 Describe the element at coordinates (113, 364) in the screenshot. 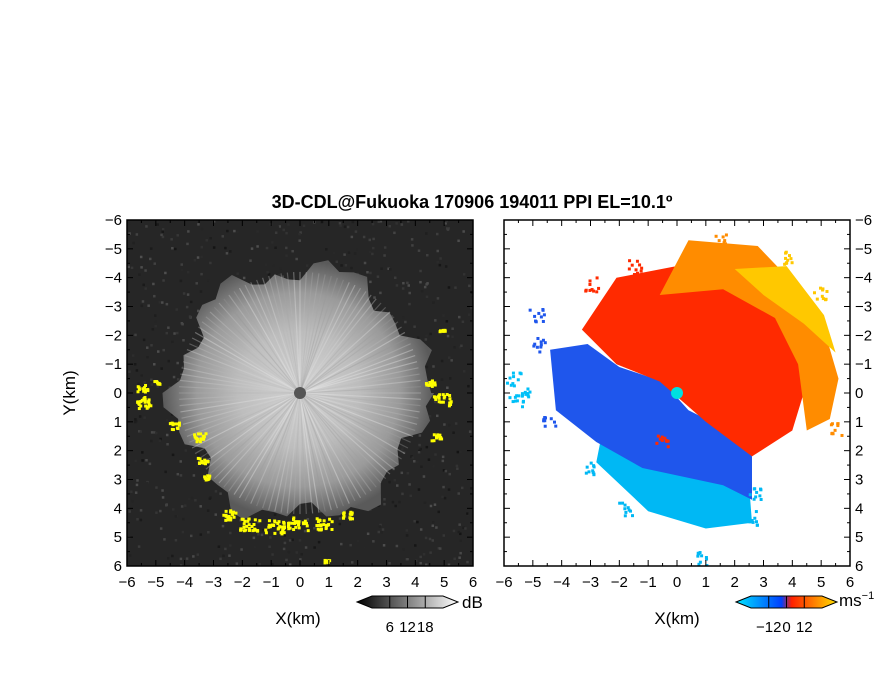

I see `y-tick-label: −1` at that location.